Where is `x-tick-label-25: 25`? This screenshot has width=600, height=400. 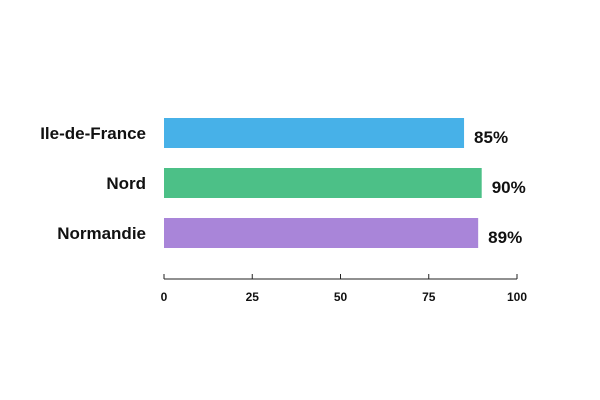 x-tick-label-25: 25 is located at coordinates (253, 297).